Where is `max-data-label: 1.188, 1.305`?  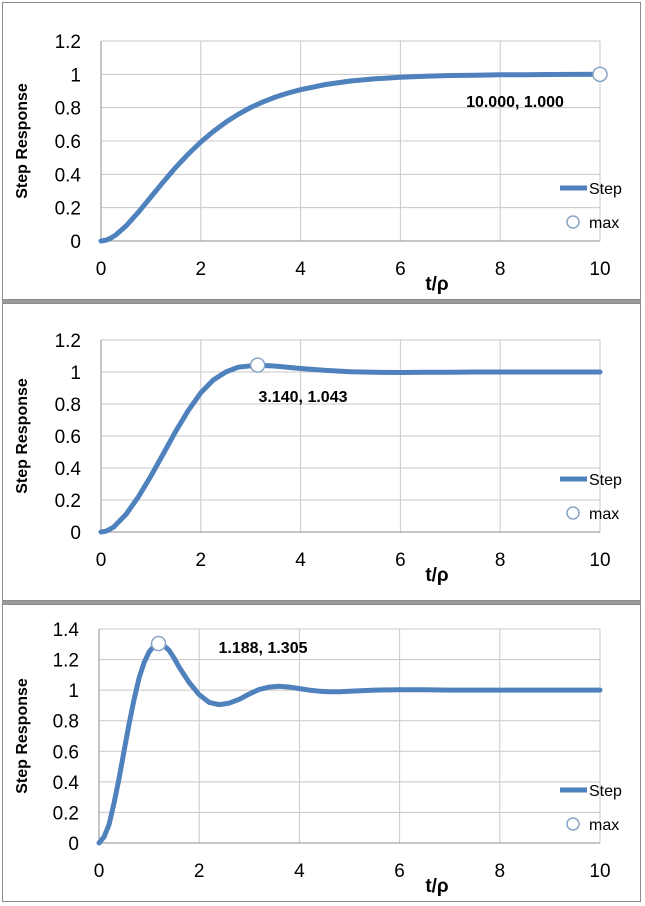 max-data-label: 1.188, 1.305 is located at coordinates (263, 648).